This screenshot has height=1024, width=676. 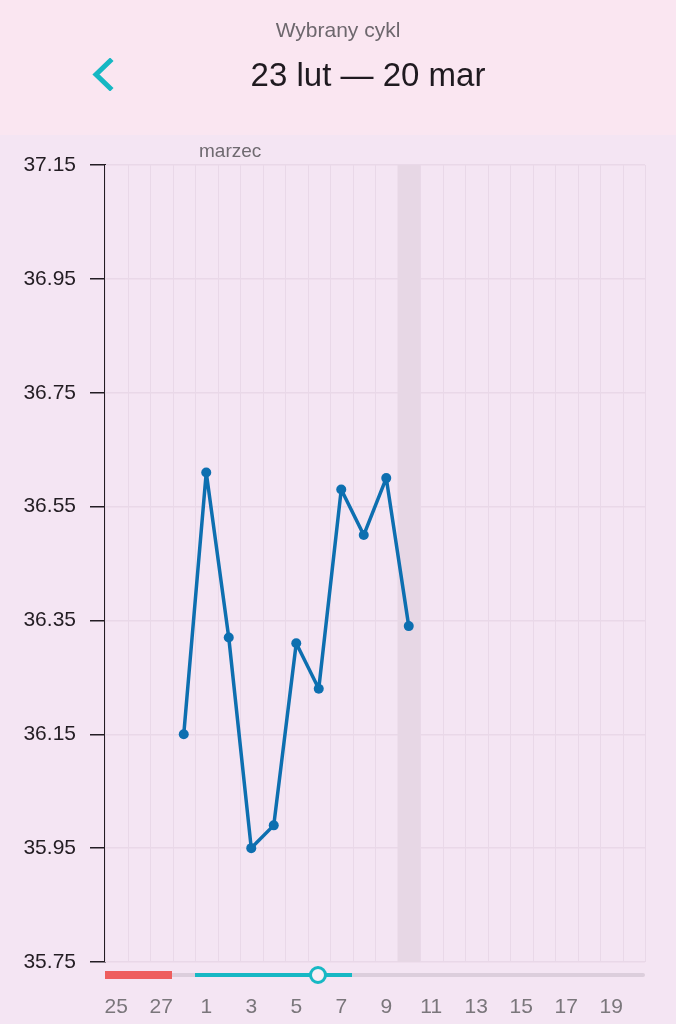 What do you see at coordinates (386, 1006) in the screenshot?
I see `x-tick-label: 9` at bounding box center [386, 1006].